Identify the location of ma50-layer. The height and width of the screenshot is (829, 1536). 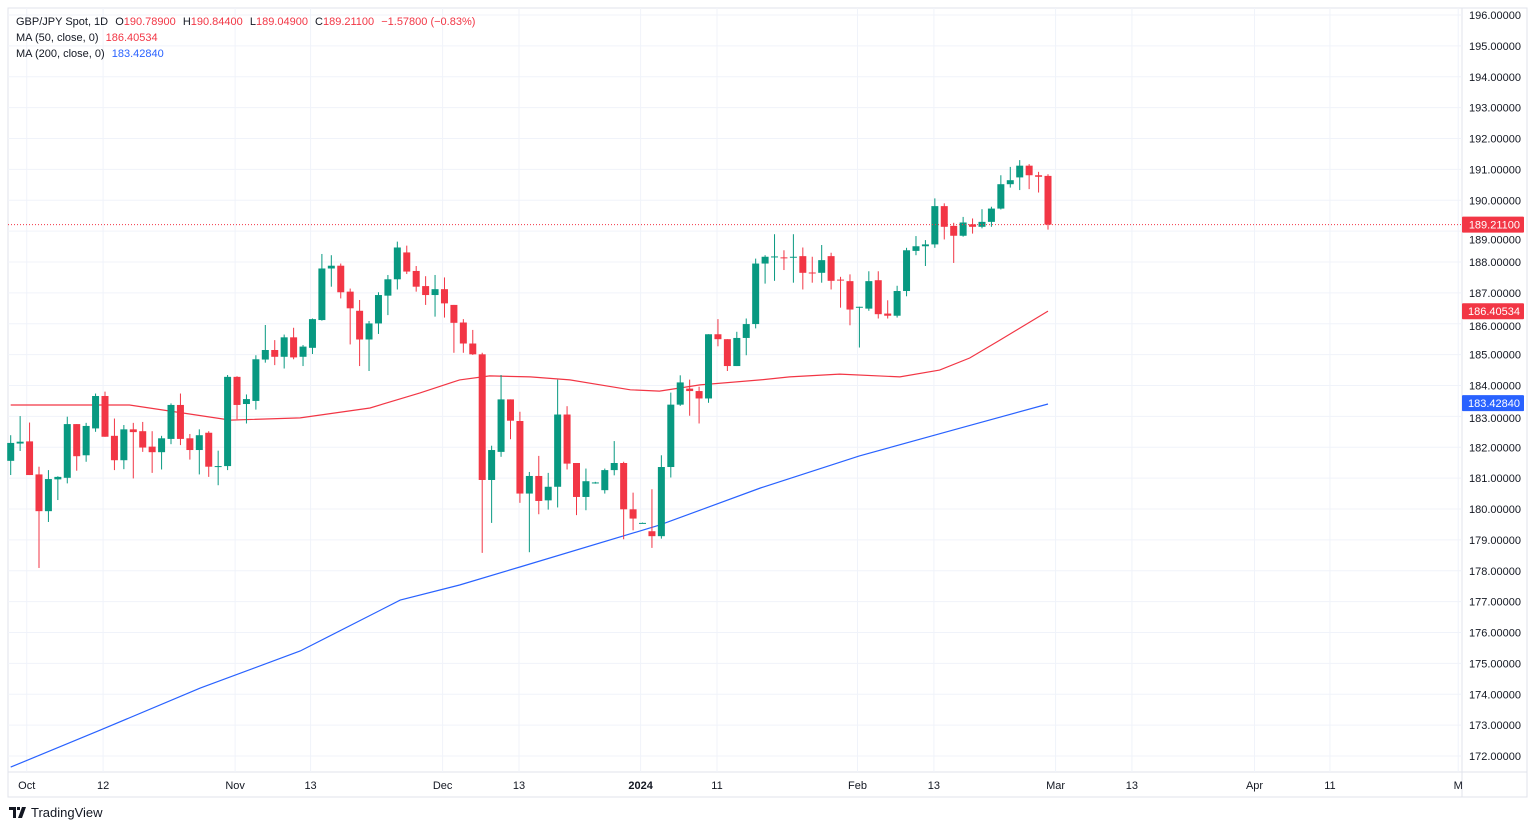
(529, 365).